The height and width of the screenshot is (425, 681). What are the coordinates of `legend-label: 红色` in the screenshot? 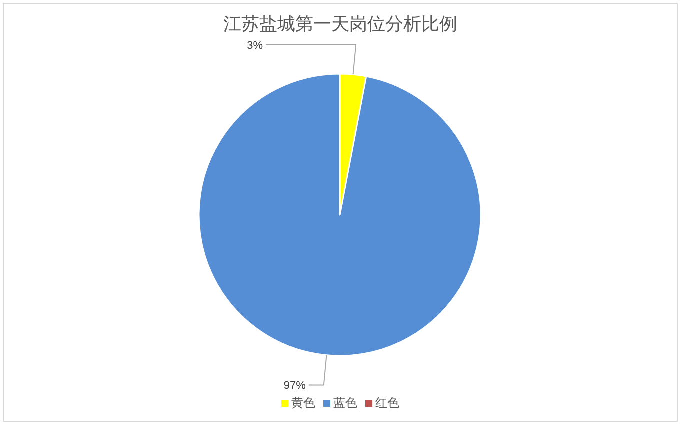 It's located at (388, 403).